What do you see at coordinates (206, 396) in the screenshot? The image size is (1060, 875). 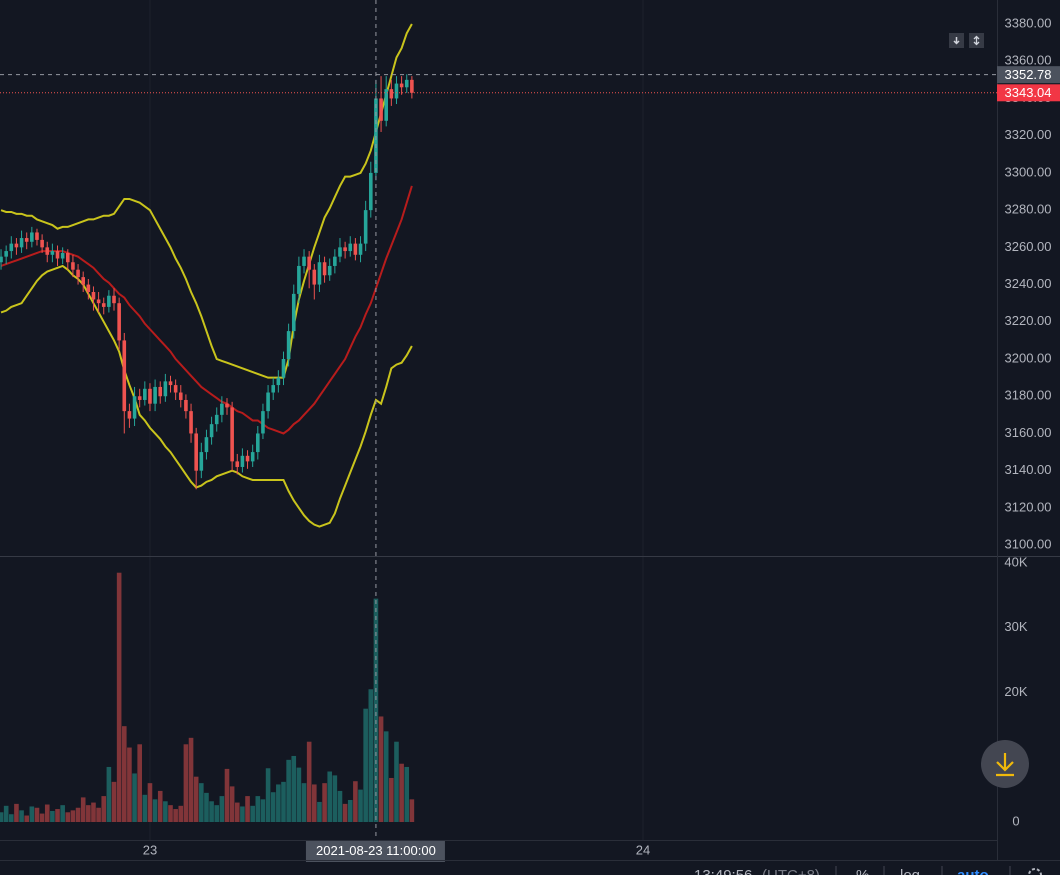 I see `band-line` at bounding box center [206, 396].